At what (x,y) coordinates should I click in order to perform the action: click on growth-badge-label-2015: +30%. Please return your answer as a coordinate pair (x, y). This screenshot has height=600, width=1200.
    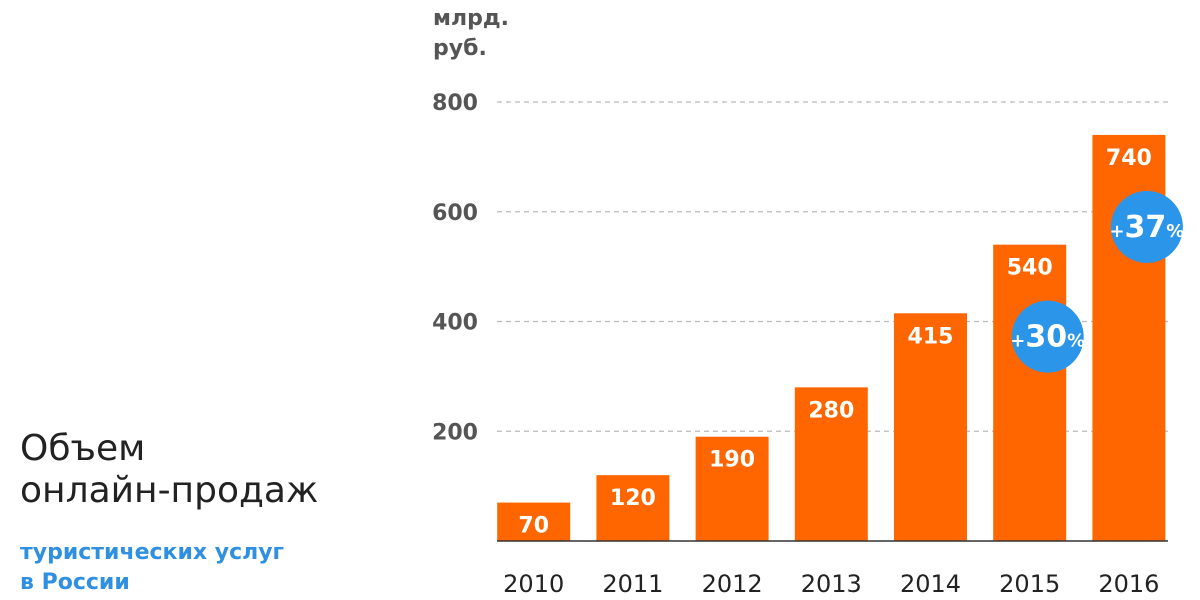
    Looking at the image, I should click on (1047, 337).